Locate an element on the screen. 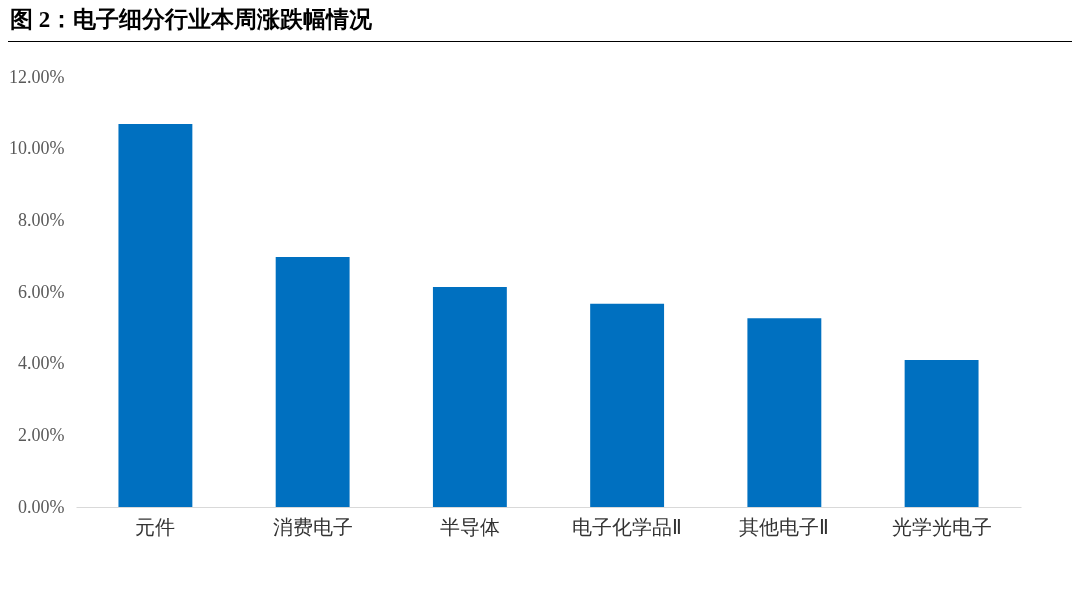 The width and height of the screenshot is (1080, 609). x-tick-label: 消费电子 is located at coordinates (312, 526).